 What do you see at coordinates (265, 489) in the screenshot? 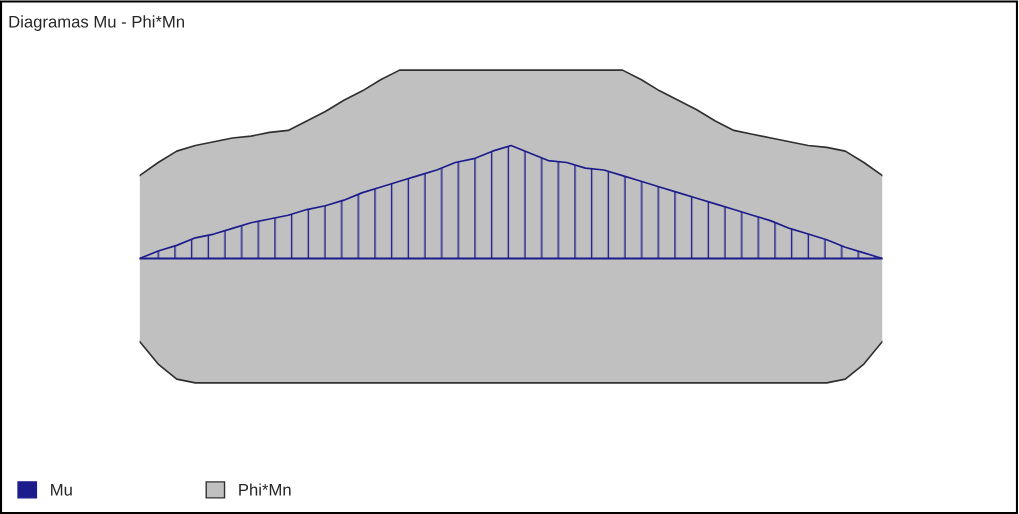
I see `legend-label: Phi*Mn` at bounding box center [265, 489].